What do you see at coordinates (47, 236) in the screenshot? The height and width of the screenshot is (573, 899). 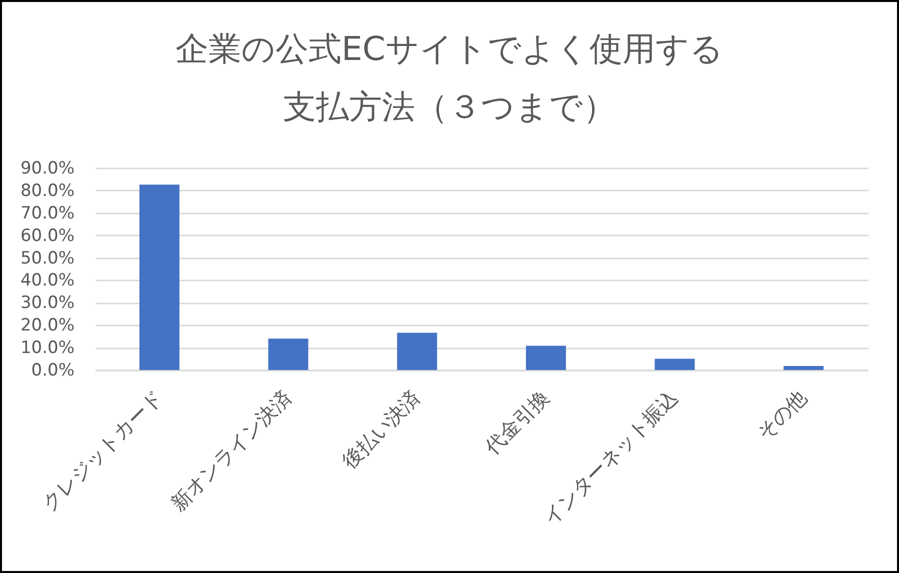 I see `y-tick-label: 60.0%` at bounding box center [47, 236].